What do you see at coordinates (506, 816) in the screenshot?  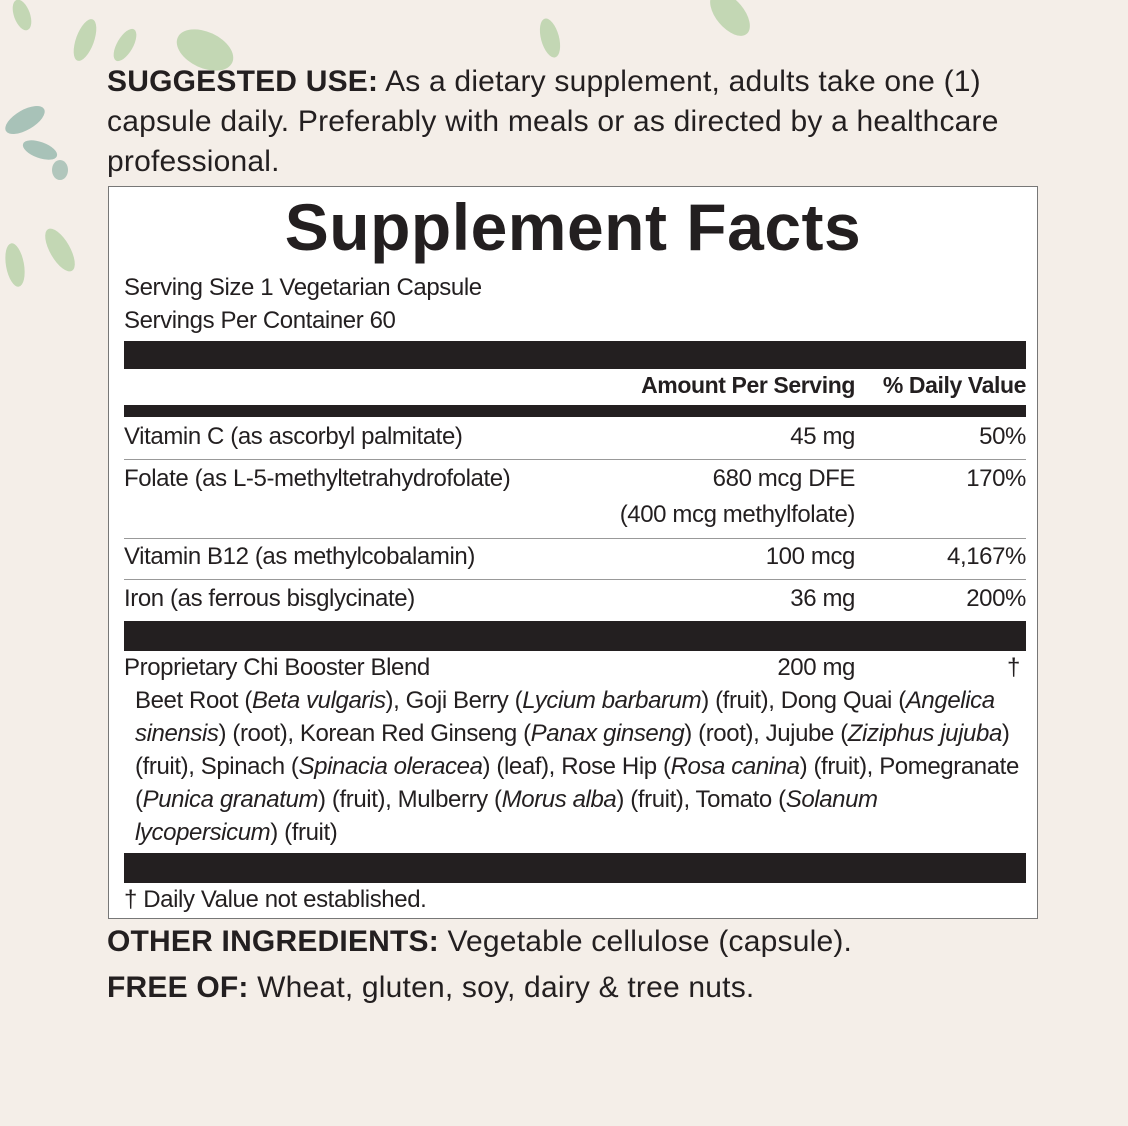 I see `botanical-name: Solanum lycopersicum` at bounding box center [506, 816].